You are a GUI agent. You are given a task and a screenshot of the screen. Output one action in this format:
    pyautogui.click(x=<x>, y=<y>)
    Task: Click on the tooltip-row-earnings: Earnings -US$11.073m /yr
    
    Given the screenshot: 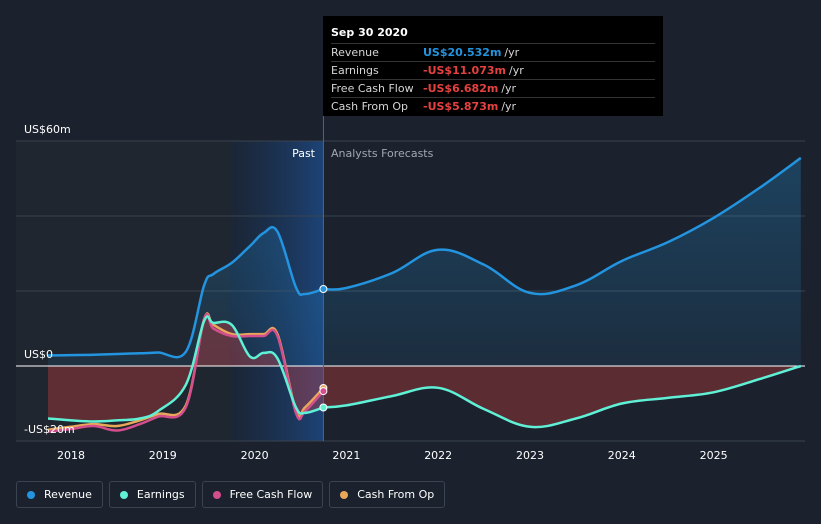 What is the action you would take?
    pyautogui.click(x=493, y=70)
    